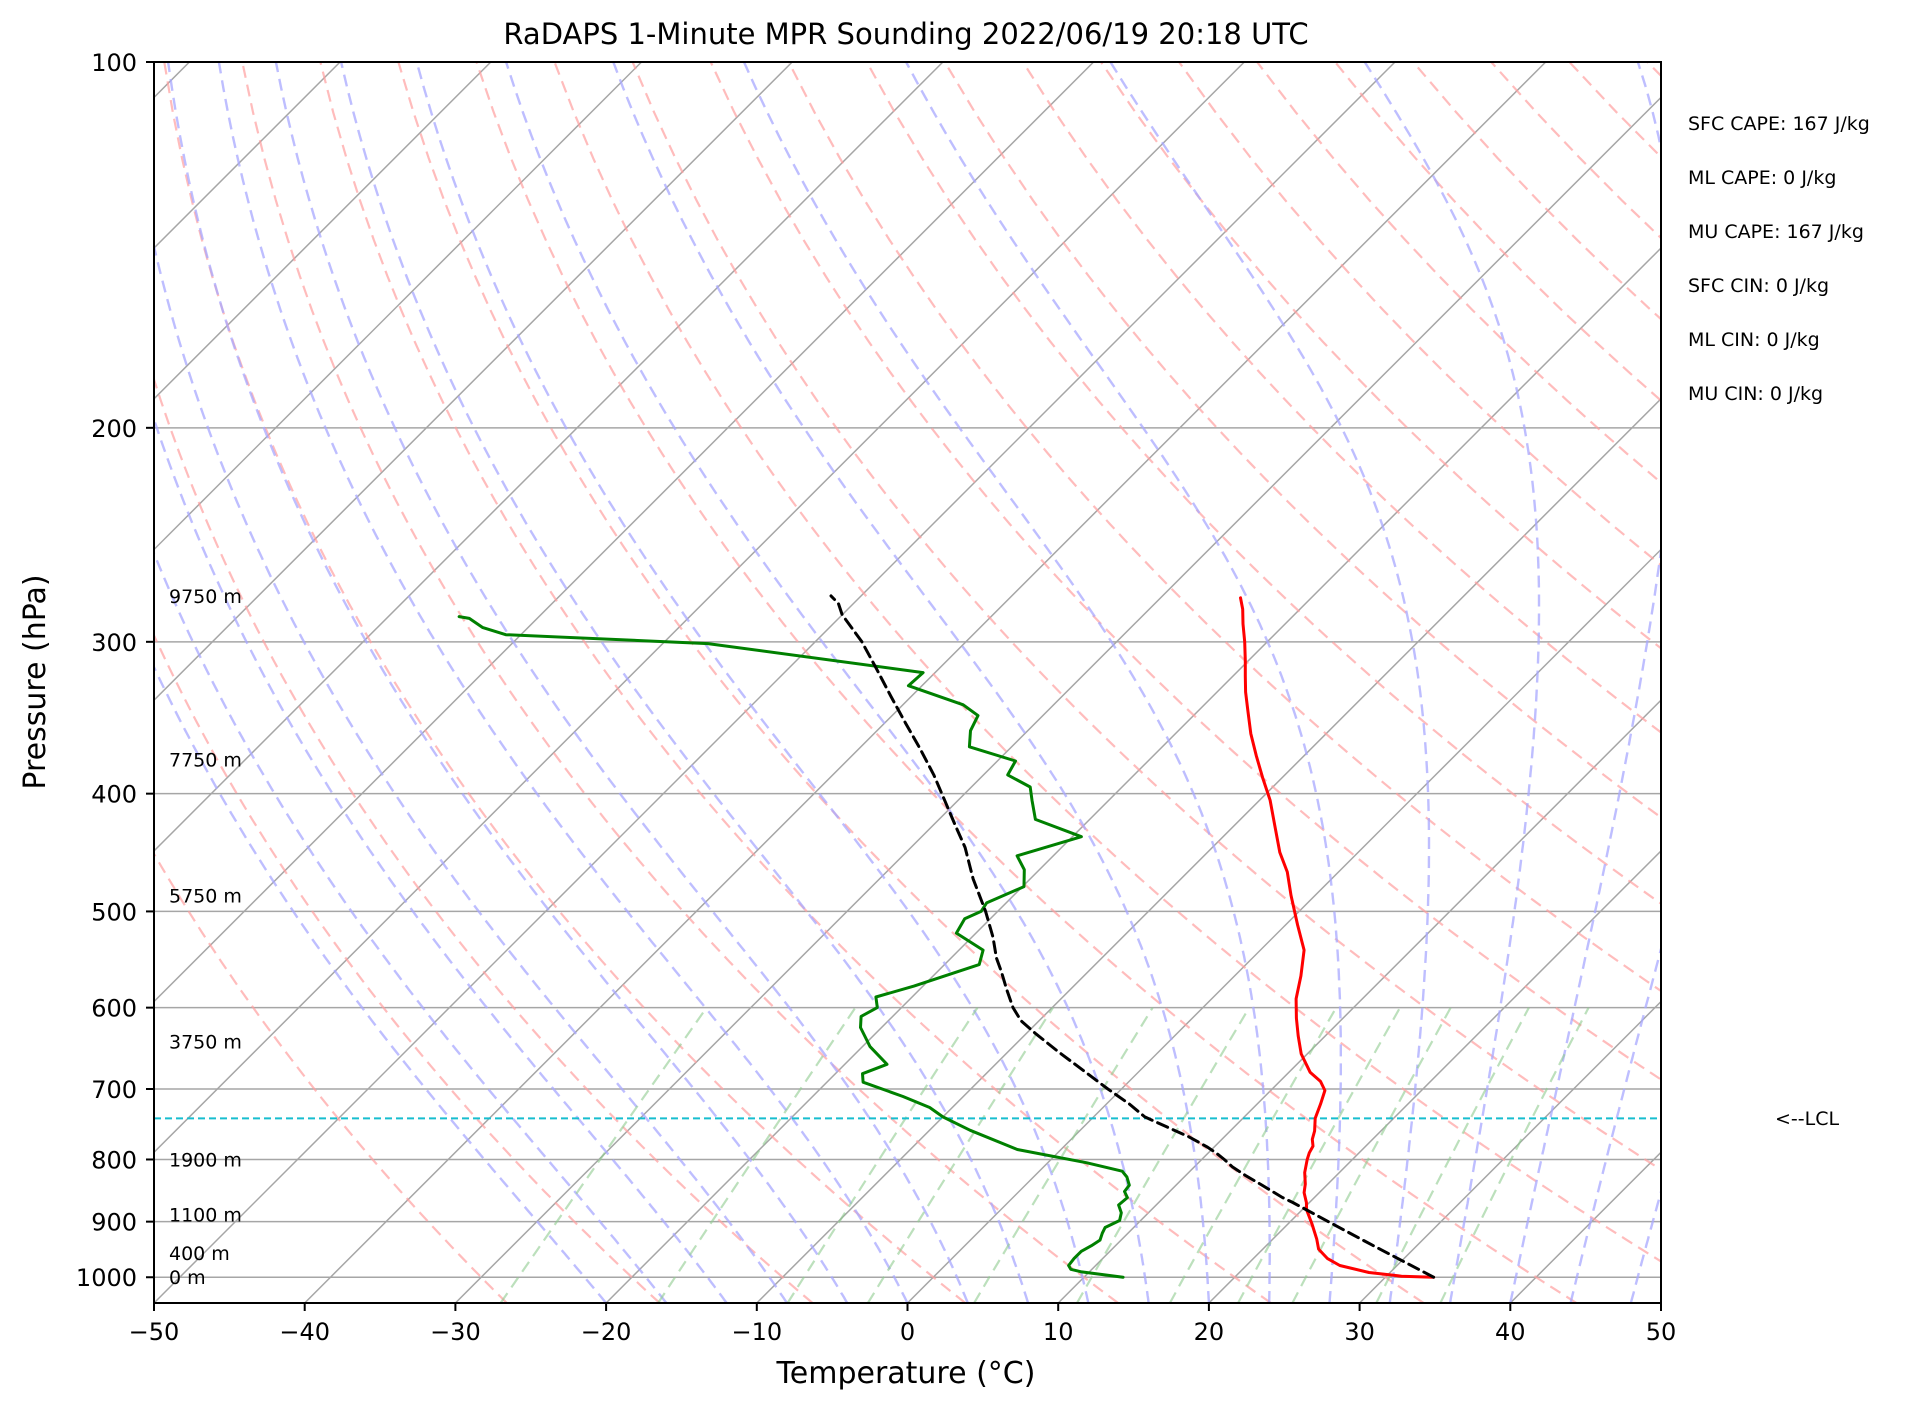  I want to click on y-tick-label: 1000, so click(106, 1278).